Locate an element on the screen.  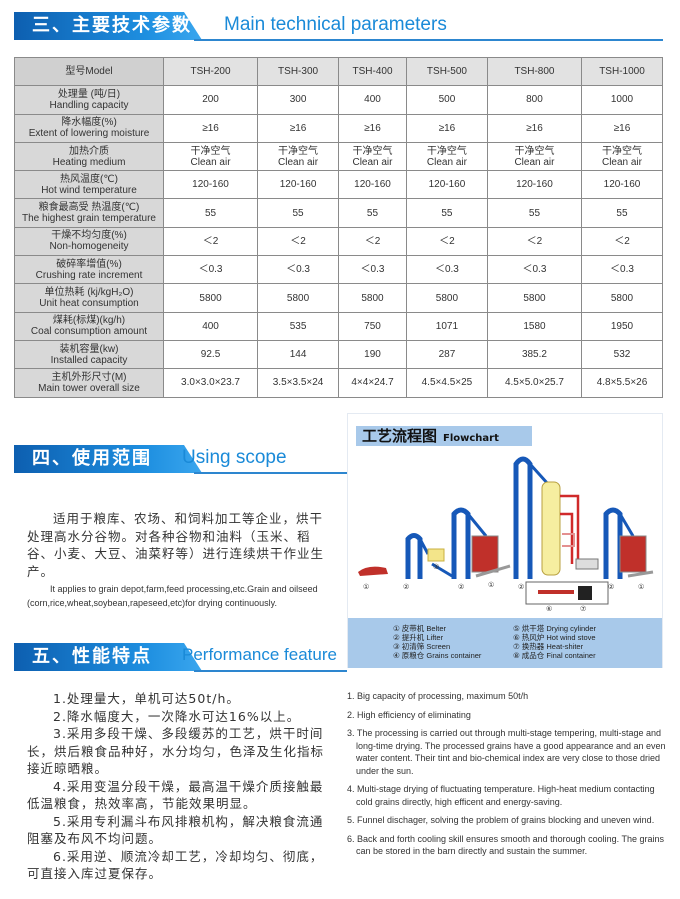
table-cell: 4.5×4.5×25 is located at coordinates (446, 383).